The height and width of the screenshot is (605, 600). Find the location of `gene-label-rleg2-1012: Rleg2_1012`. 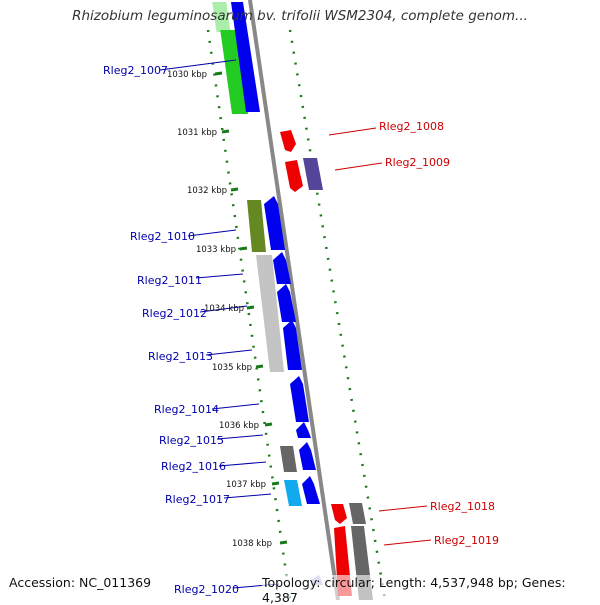

gene-label-rleg2-1012: Rleg2_1012 is located at coordinates (174, 313).